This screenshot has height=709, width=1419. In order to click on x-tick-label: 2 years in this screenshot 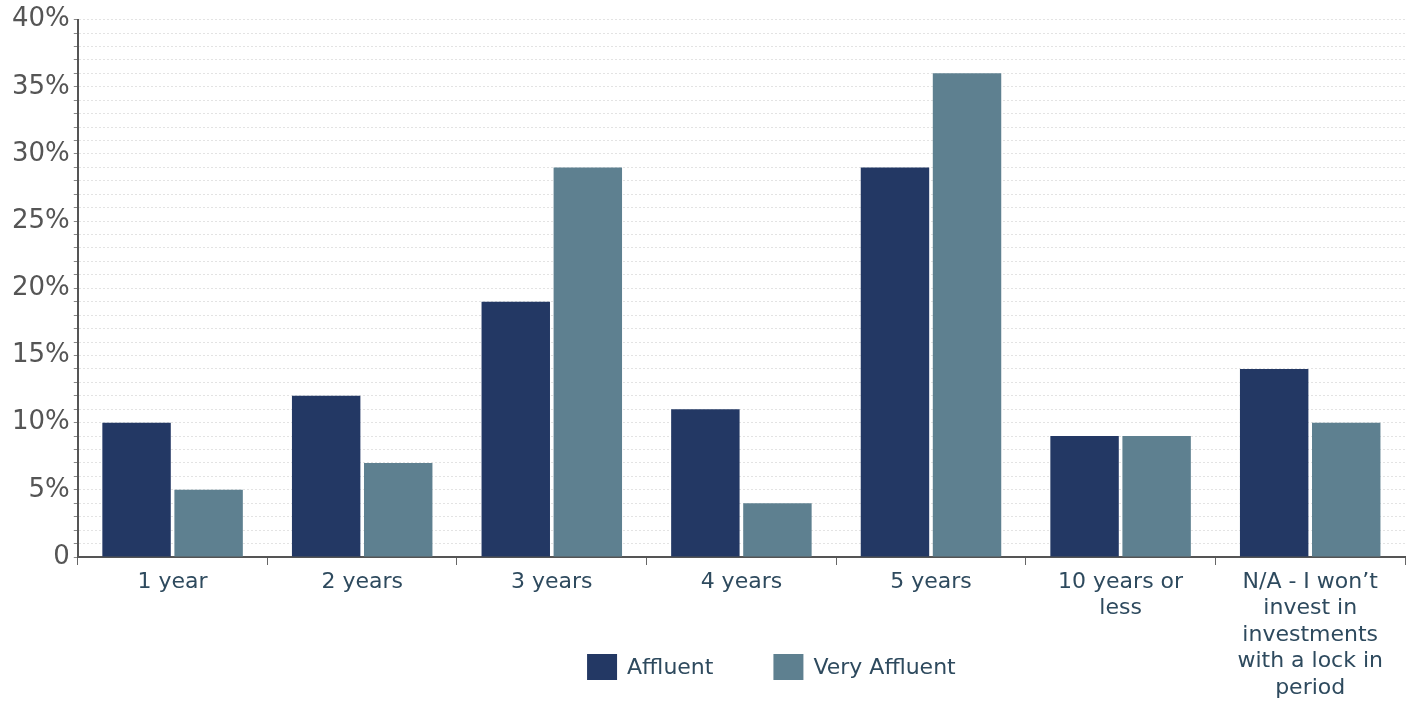, I will do `click(362, 580)`.